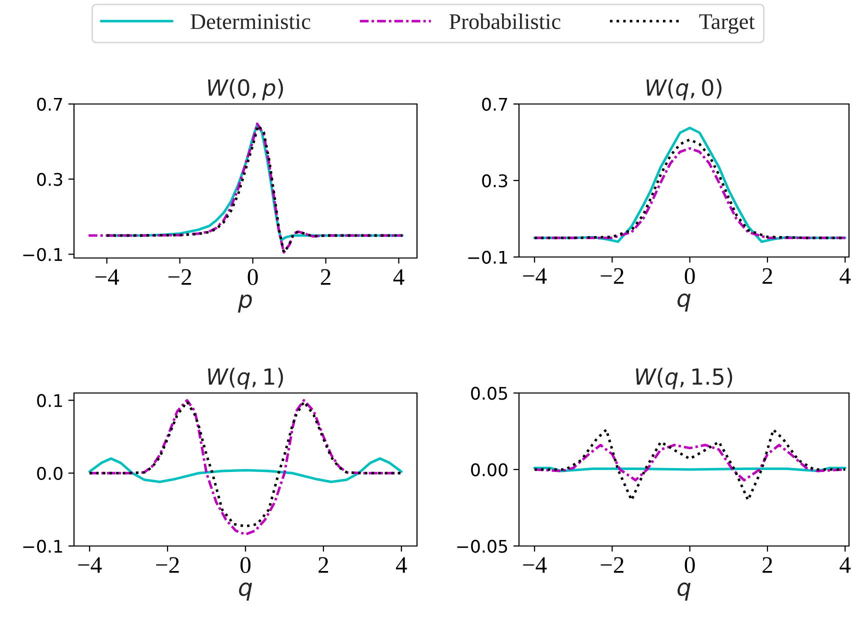 The width and height of the screenshot is (856, 625). Describe the element at coordinates (489, 393) in the screenshot. I see `y-tick-label: 0.05` at that location.